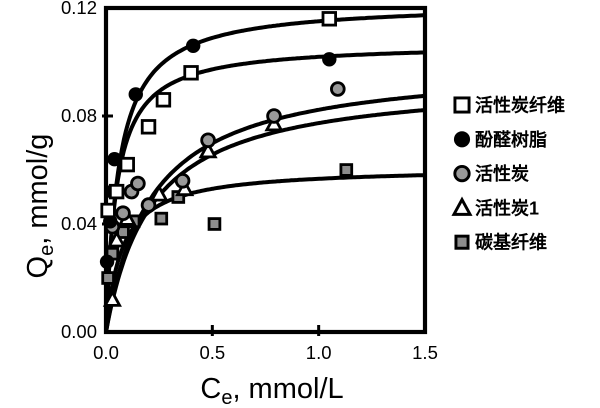  Describe the element at coordinates (193, 210) in the screenshot. I see `series-ac1` at that location.